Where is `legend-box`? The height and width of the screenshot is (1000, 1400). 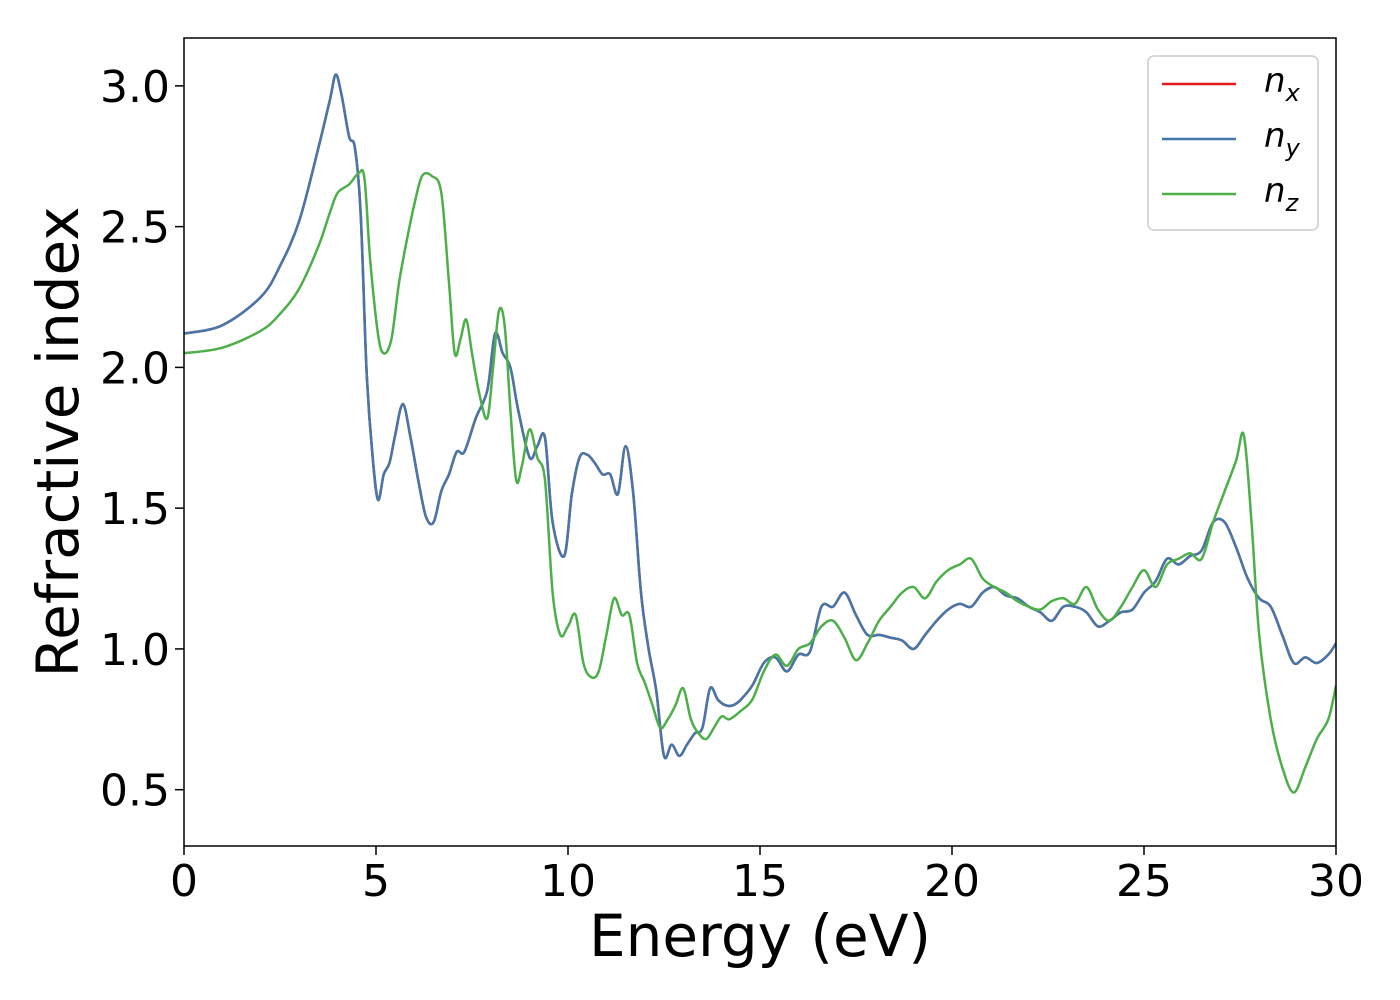 legend-box is located at coordinates (1233, 143).